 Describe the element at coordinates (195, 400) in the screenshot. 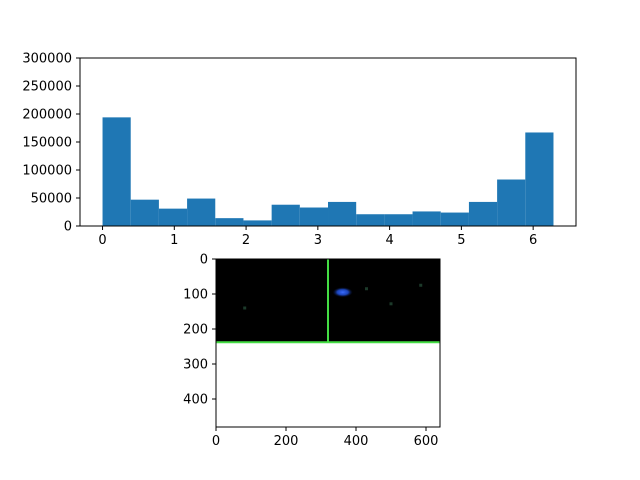

I see `image-y-tick-label: 400` at that location.